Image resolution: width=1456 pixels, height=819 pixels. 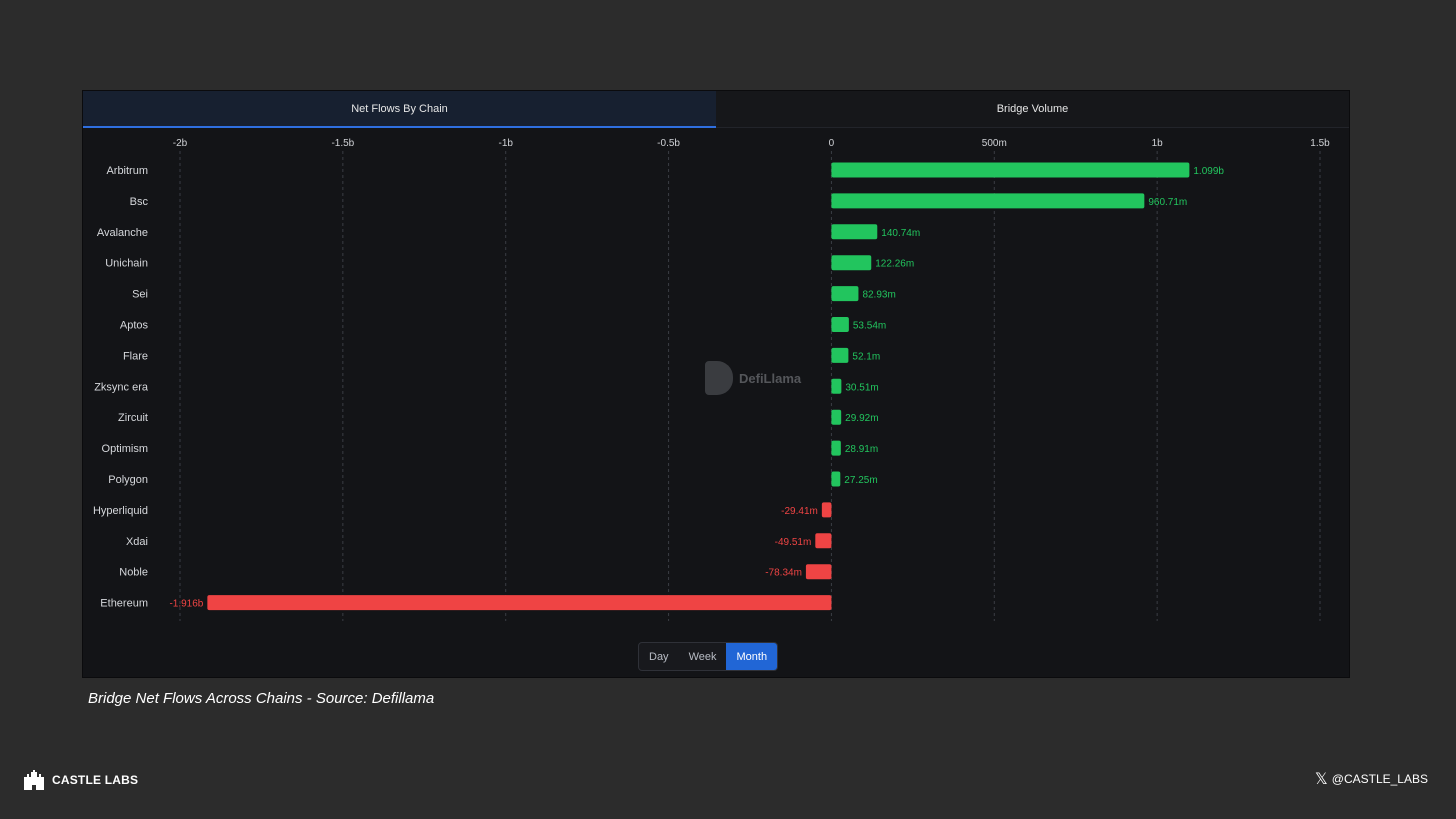 I want to click on tab-net-flows-by-chain: Net Flows By Chain, so click(x=399, y=109).